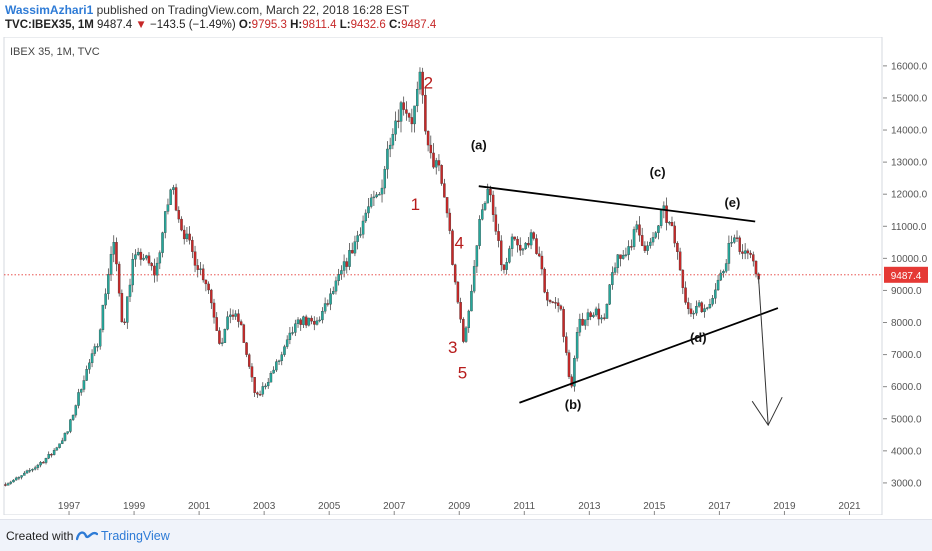 The height and width of the screenshot is (551, 932). Describe the element at coordinates (134, 506) in the screenshot. I see `x-tick-label: 1999` at that location.